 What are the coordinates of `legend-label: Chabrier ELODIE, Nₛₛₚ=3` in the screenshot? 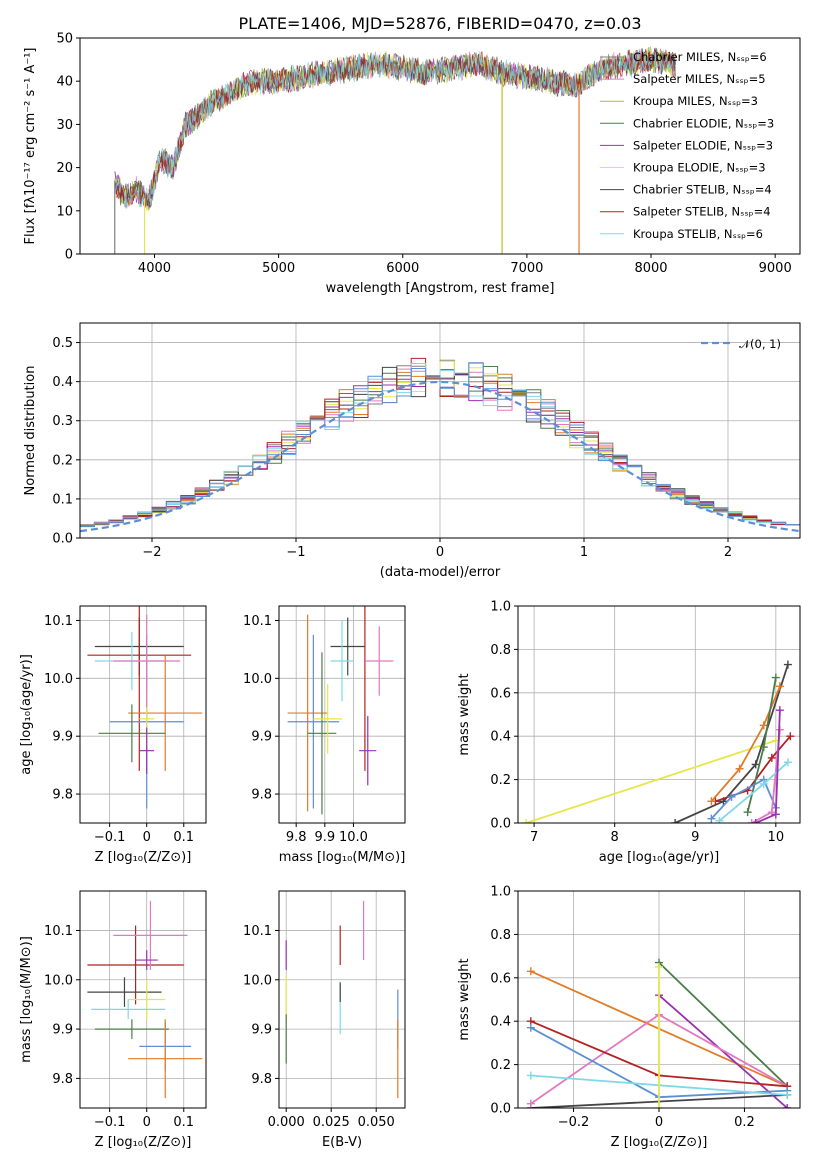 It's located at (703, 123).